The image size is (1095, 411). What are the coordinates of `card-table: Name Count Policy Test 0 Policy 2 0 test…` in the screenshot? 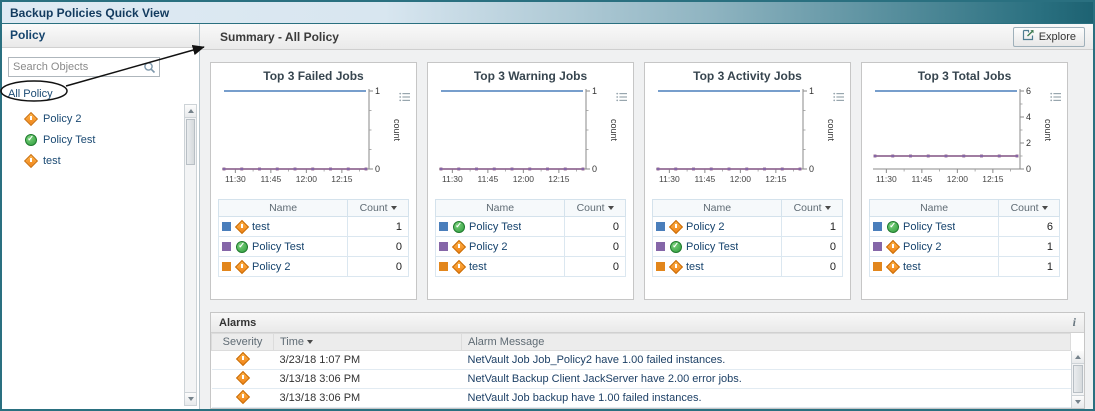 It's located at (530, 238).